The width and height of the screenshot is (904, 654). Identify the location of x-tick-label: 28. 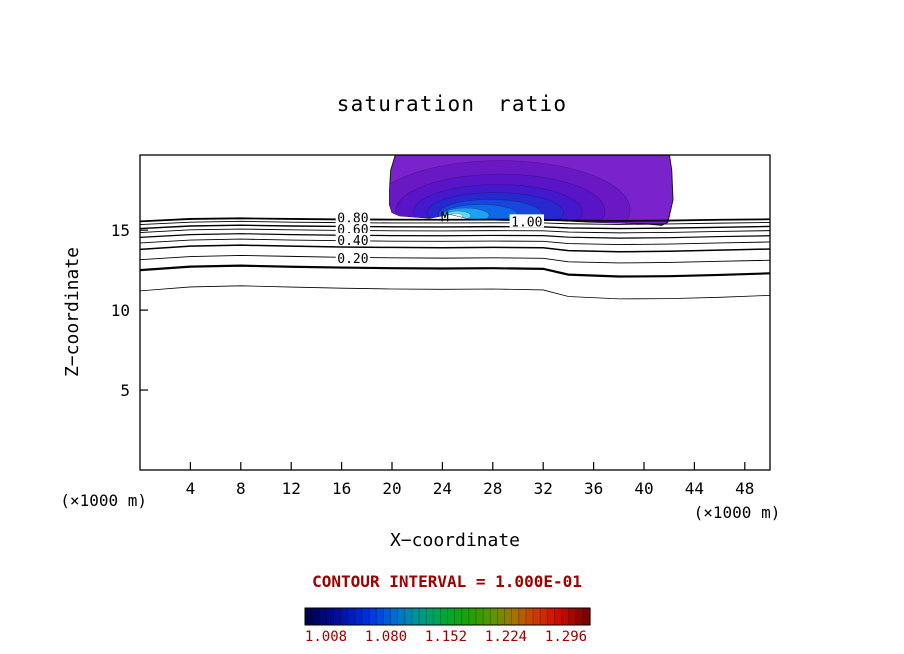
(492, 488).